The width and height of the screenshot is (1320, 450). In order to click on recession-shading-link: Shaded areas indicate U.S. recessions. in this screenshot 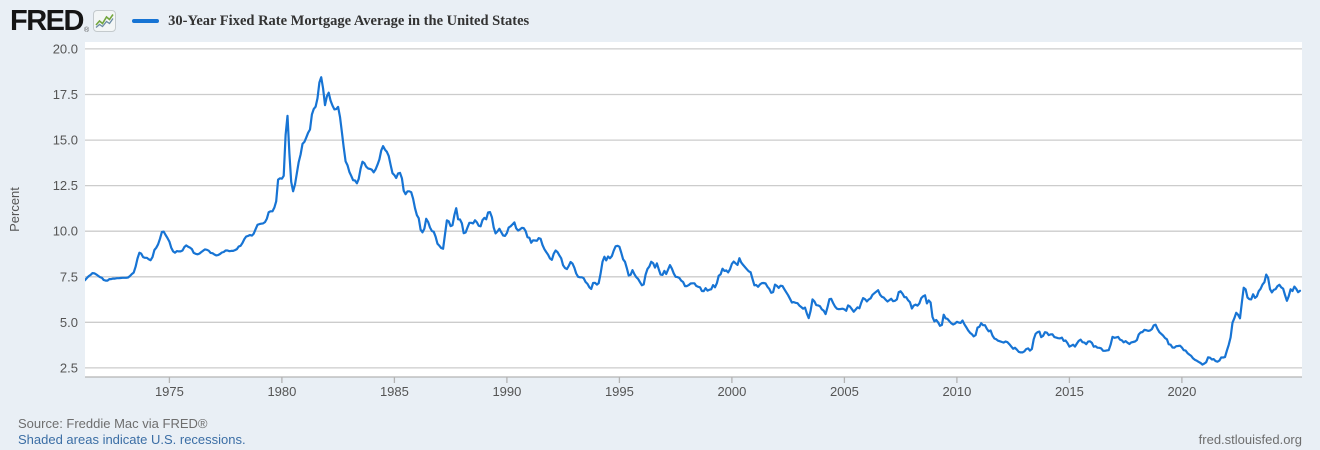, I will do `click(132, 439)`.